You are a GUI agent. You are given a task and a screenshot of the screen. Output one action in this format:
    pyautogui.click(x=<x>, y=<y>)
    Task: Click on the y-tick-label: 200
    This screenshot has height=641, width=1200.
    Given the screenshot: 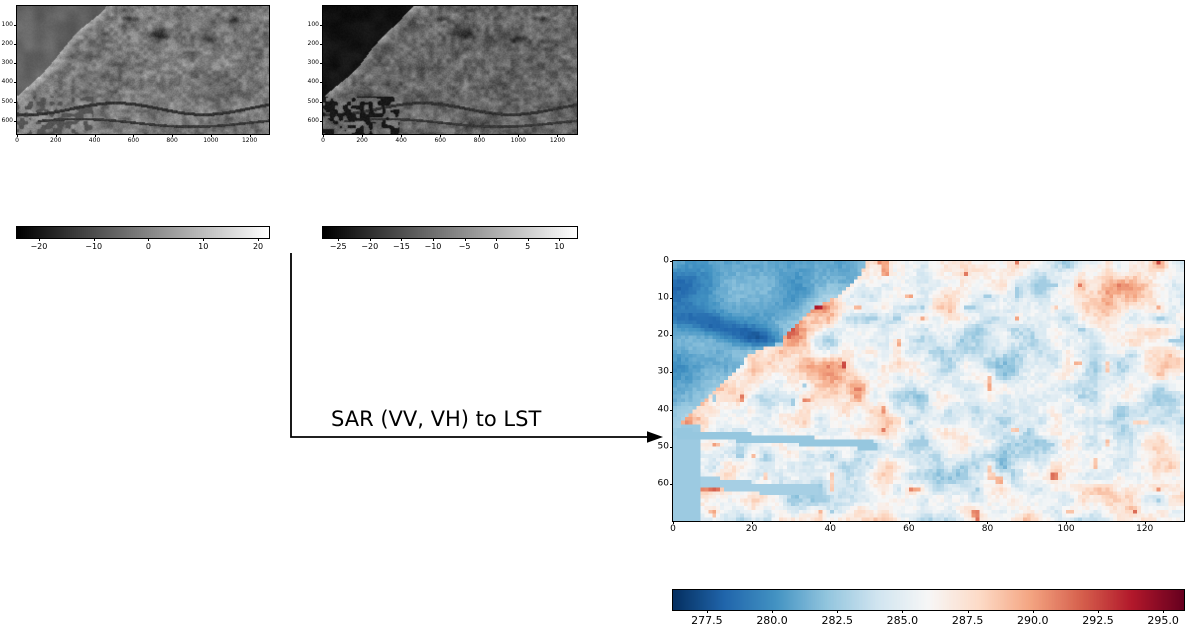 What is the action you would take?
    pyautogui.click(x=313, y=44)
    